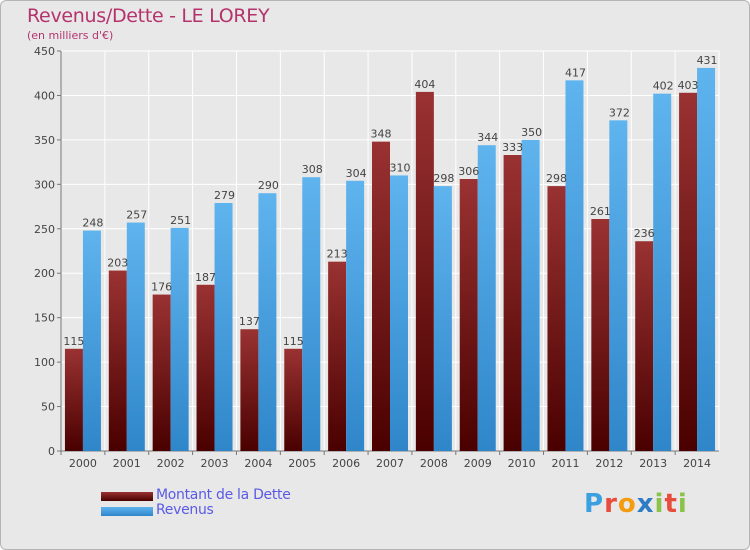 The image size is (750, 550). What do you see at coordinates (224, 195) in the screenshot?
I see `data-label-revenus: 279` at bounding box center [224, 195].